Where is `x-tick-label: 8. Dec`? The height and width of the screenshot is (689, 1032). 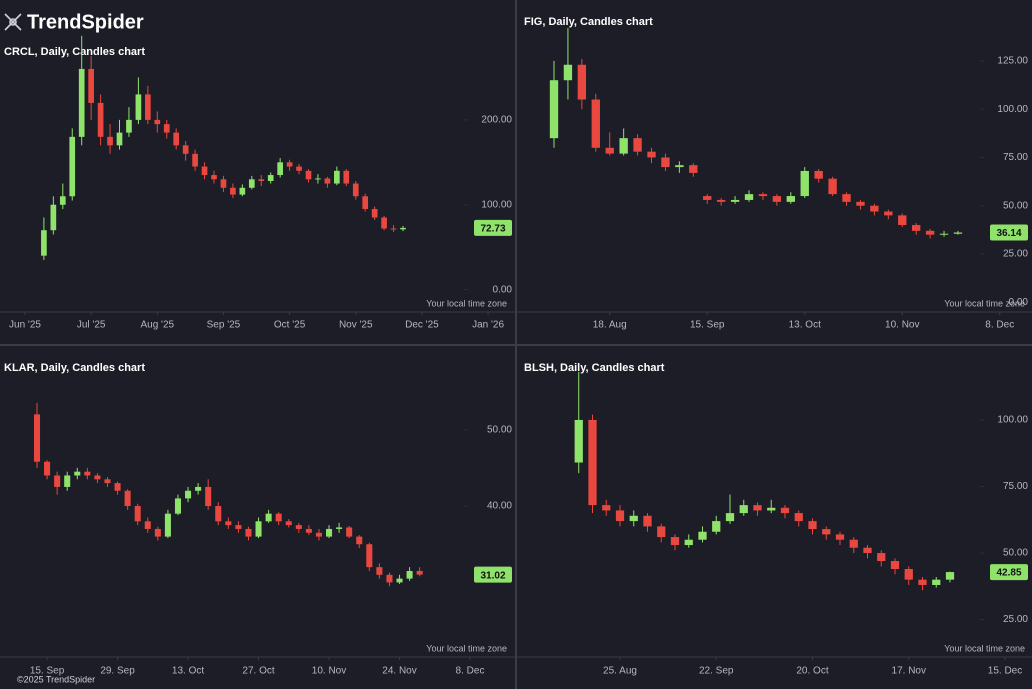
x-tick-label: 8. Dec is located at coordinates (999, 325).